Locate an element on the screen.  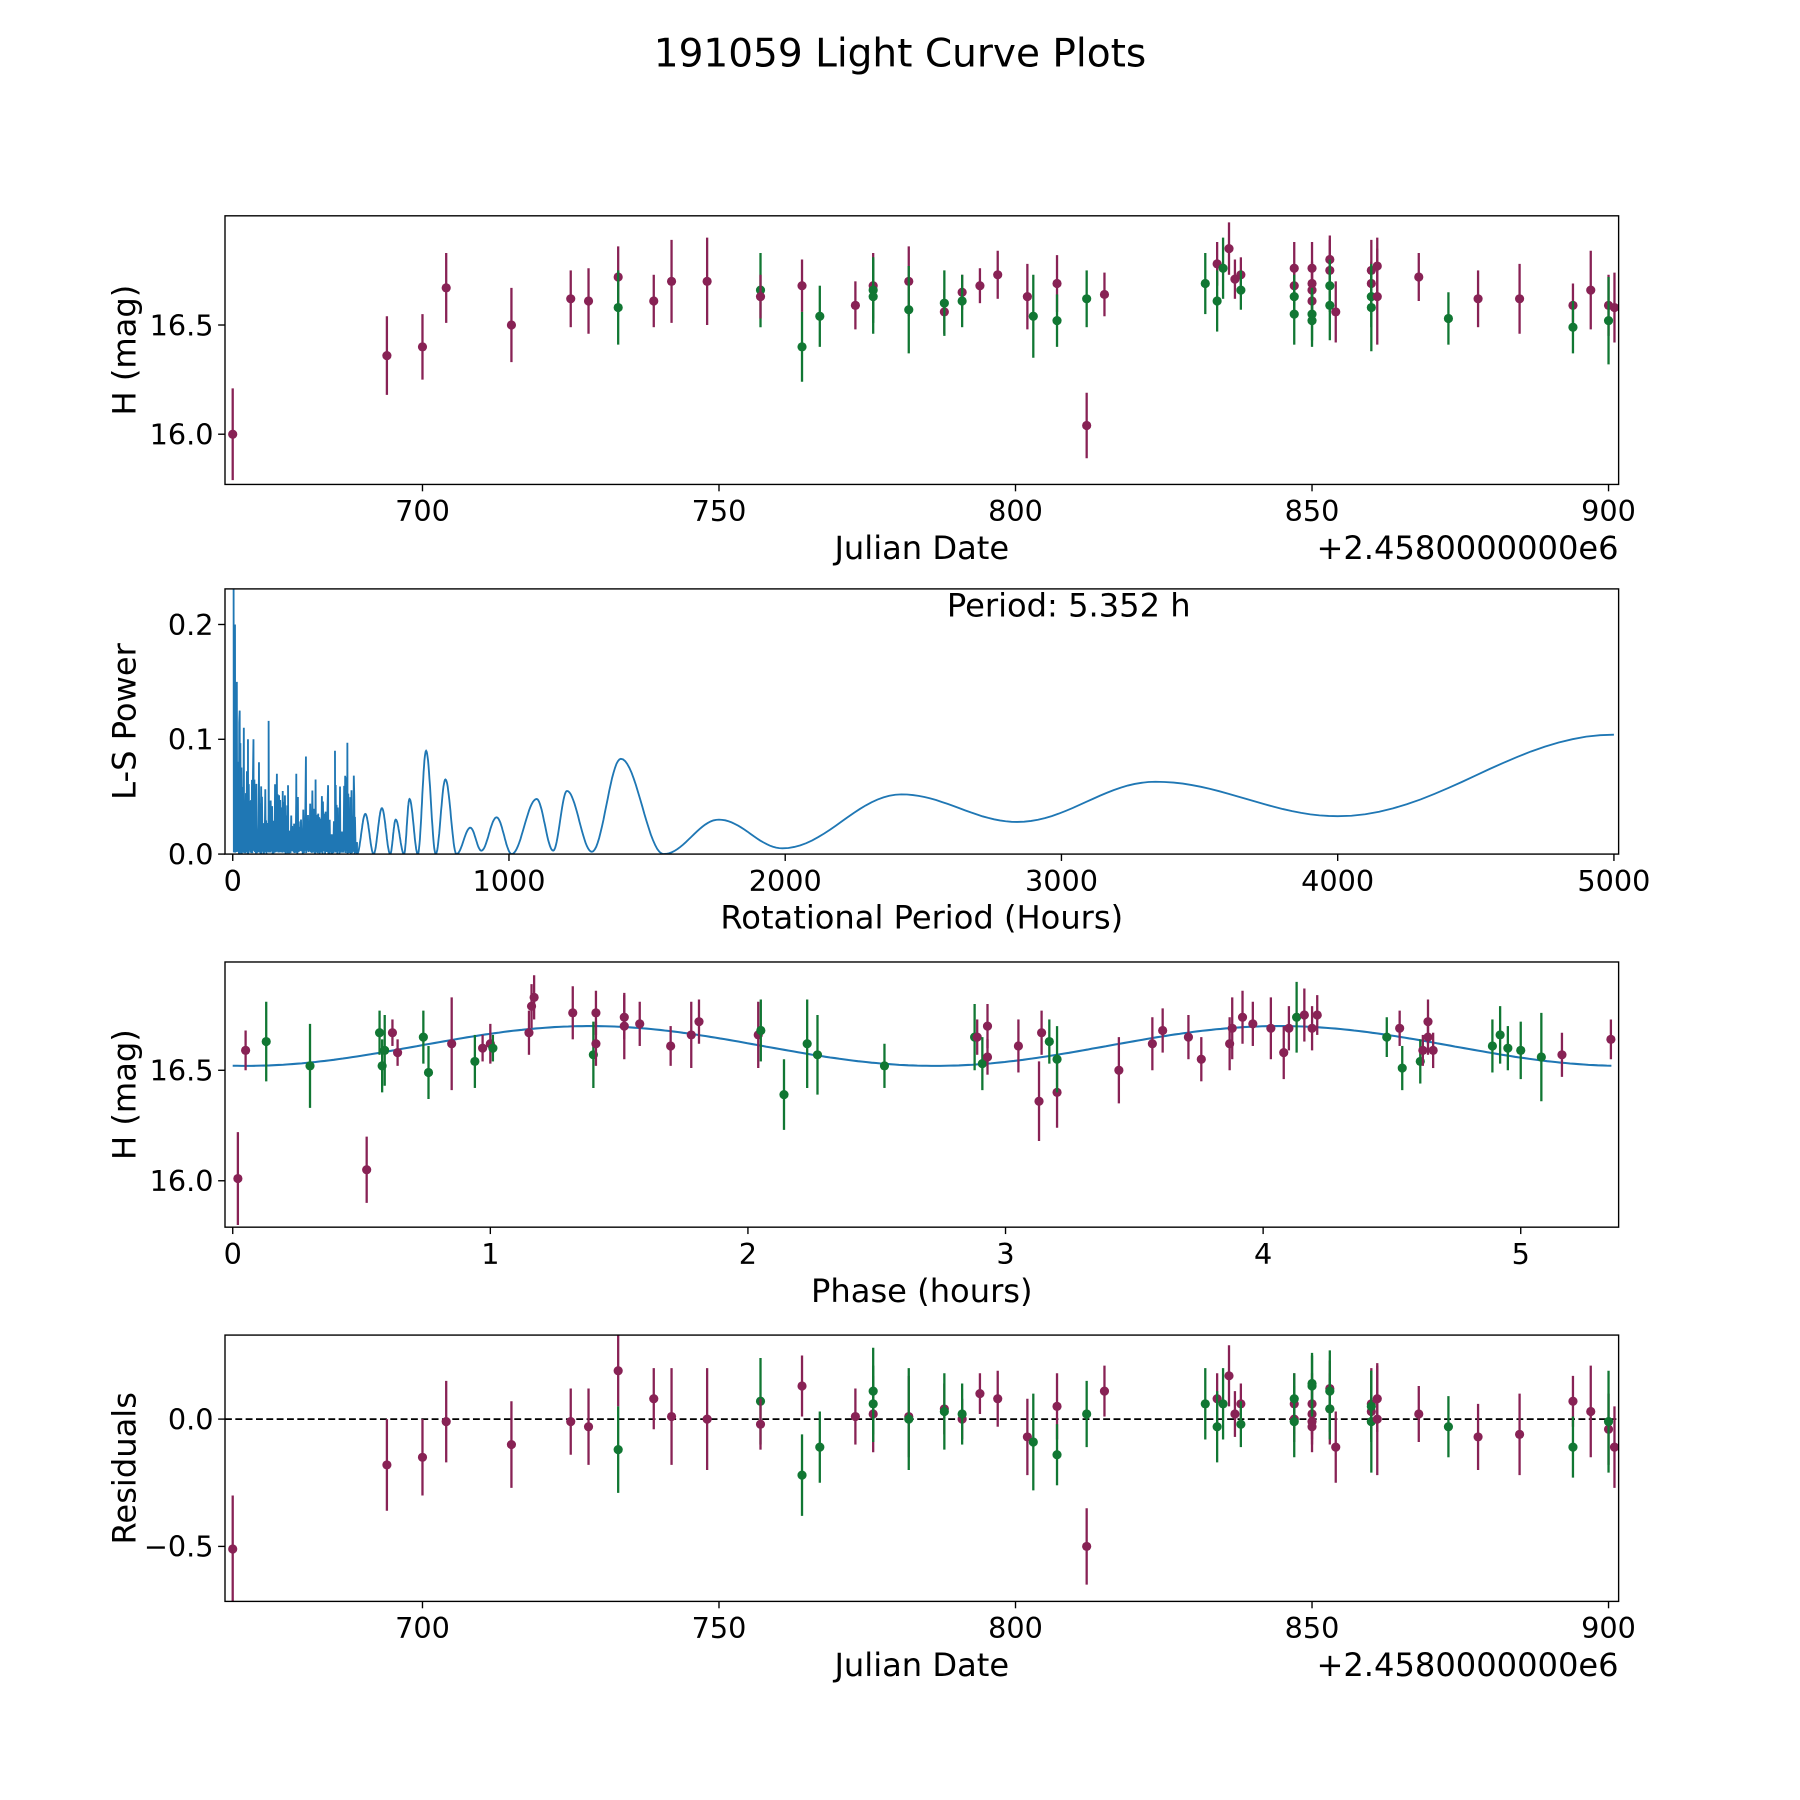
period-annotation: Period: 5.352 h is located at coordinates (1069, 605).